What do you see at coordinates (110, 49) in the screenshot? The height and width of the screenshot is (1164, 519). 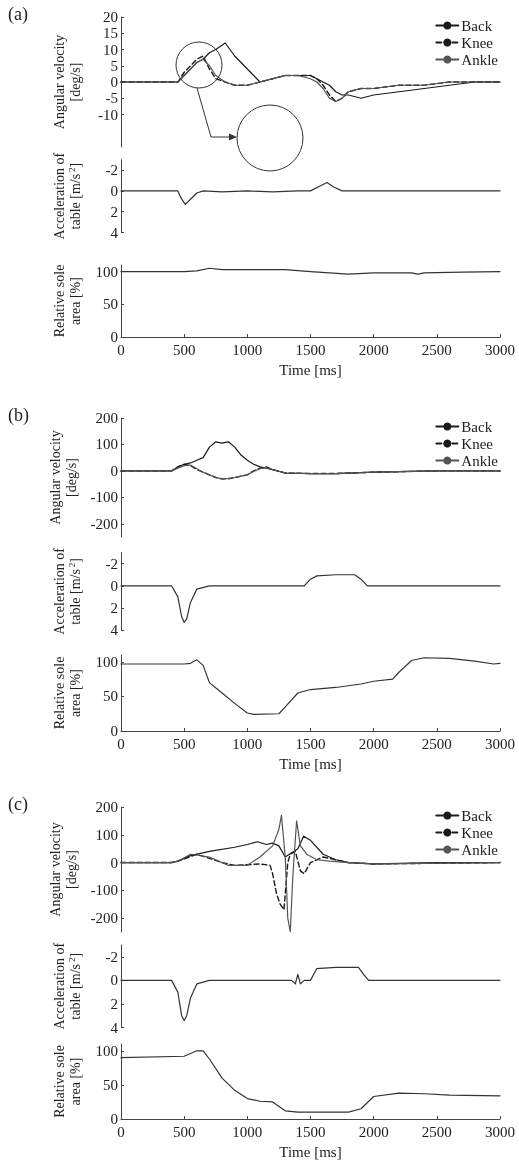 I see `y-tick-label: 10` at bounding box center [110, 49].